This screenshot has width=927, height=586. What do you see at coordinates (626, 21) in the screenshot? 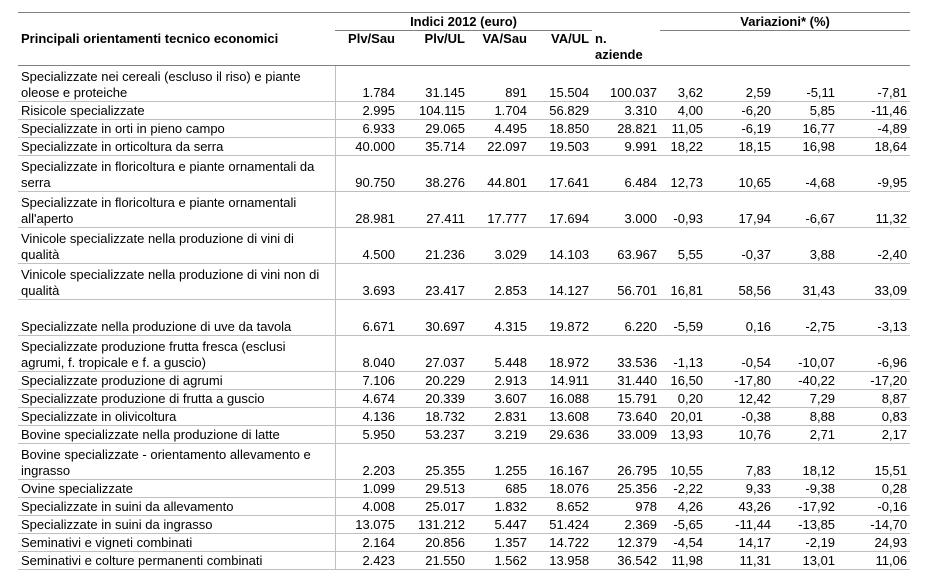
I see `header-cell` at bounding box center [626, 21].